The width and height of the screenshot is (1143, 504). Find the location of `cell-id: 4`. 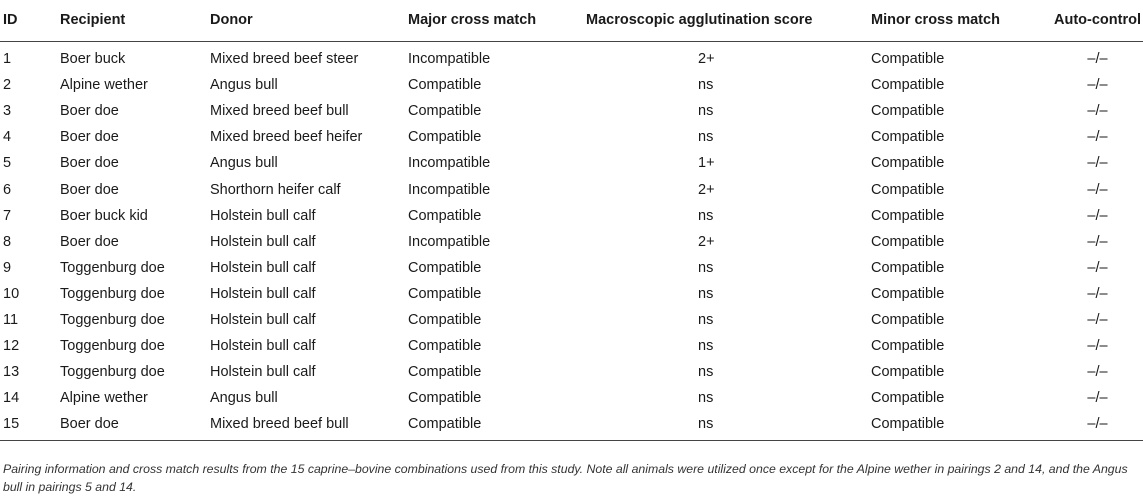

cell-id: 4 is located at coordinates (7, 137).